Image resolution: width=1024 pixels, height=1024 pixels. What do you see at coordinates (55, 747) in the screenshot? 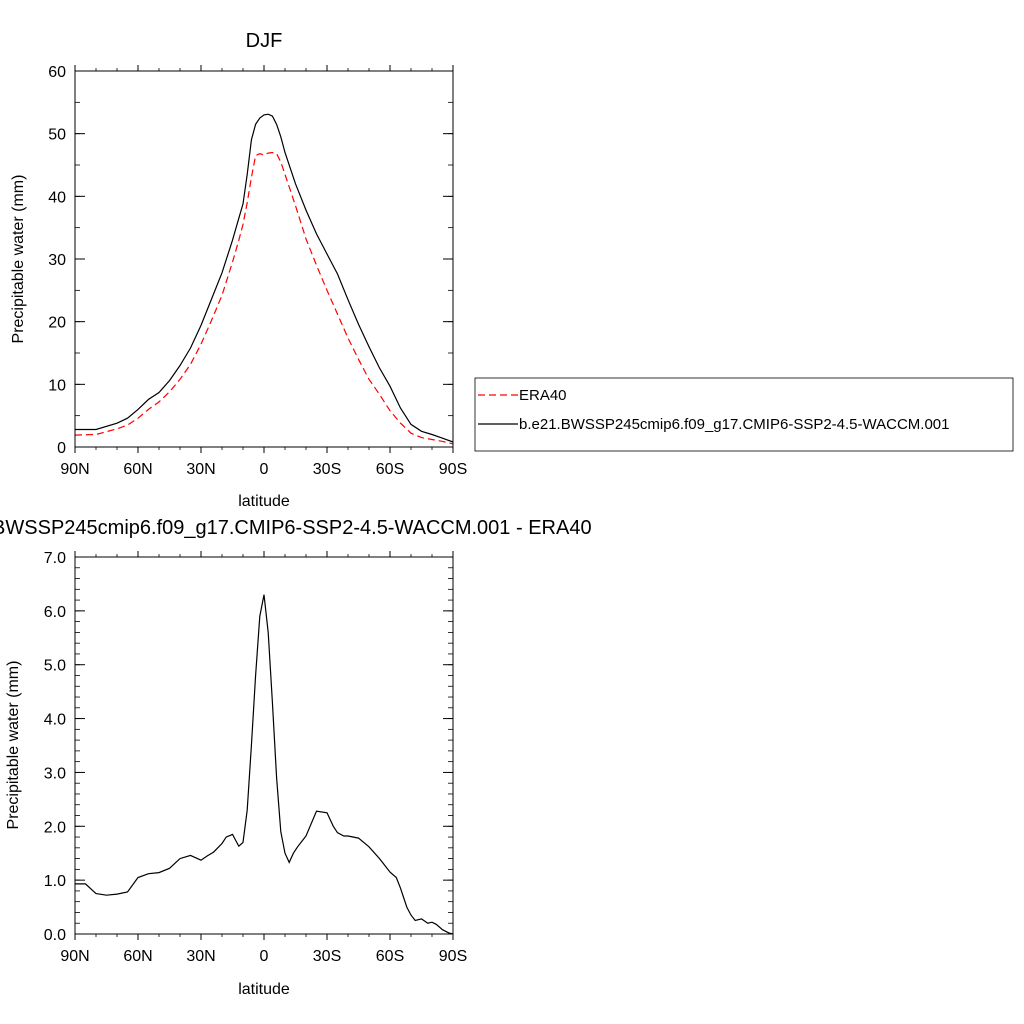
I see `y-tick-labels: 0.0 1.0 2.0 3.0 4.0 5.0 6.0 7.0` at bounding box center [55, 747].